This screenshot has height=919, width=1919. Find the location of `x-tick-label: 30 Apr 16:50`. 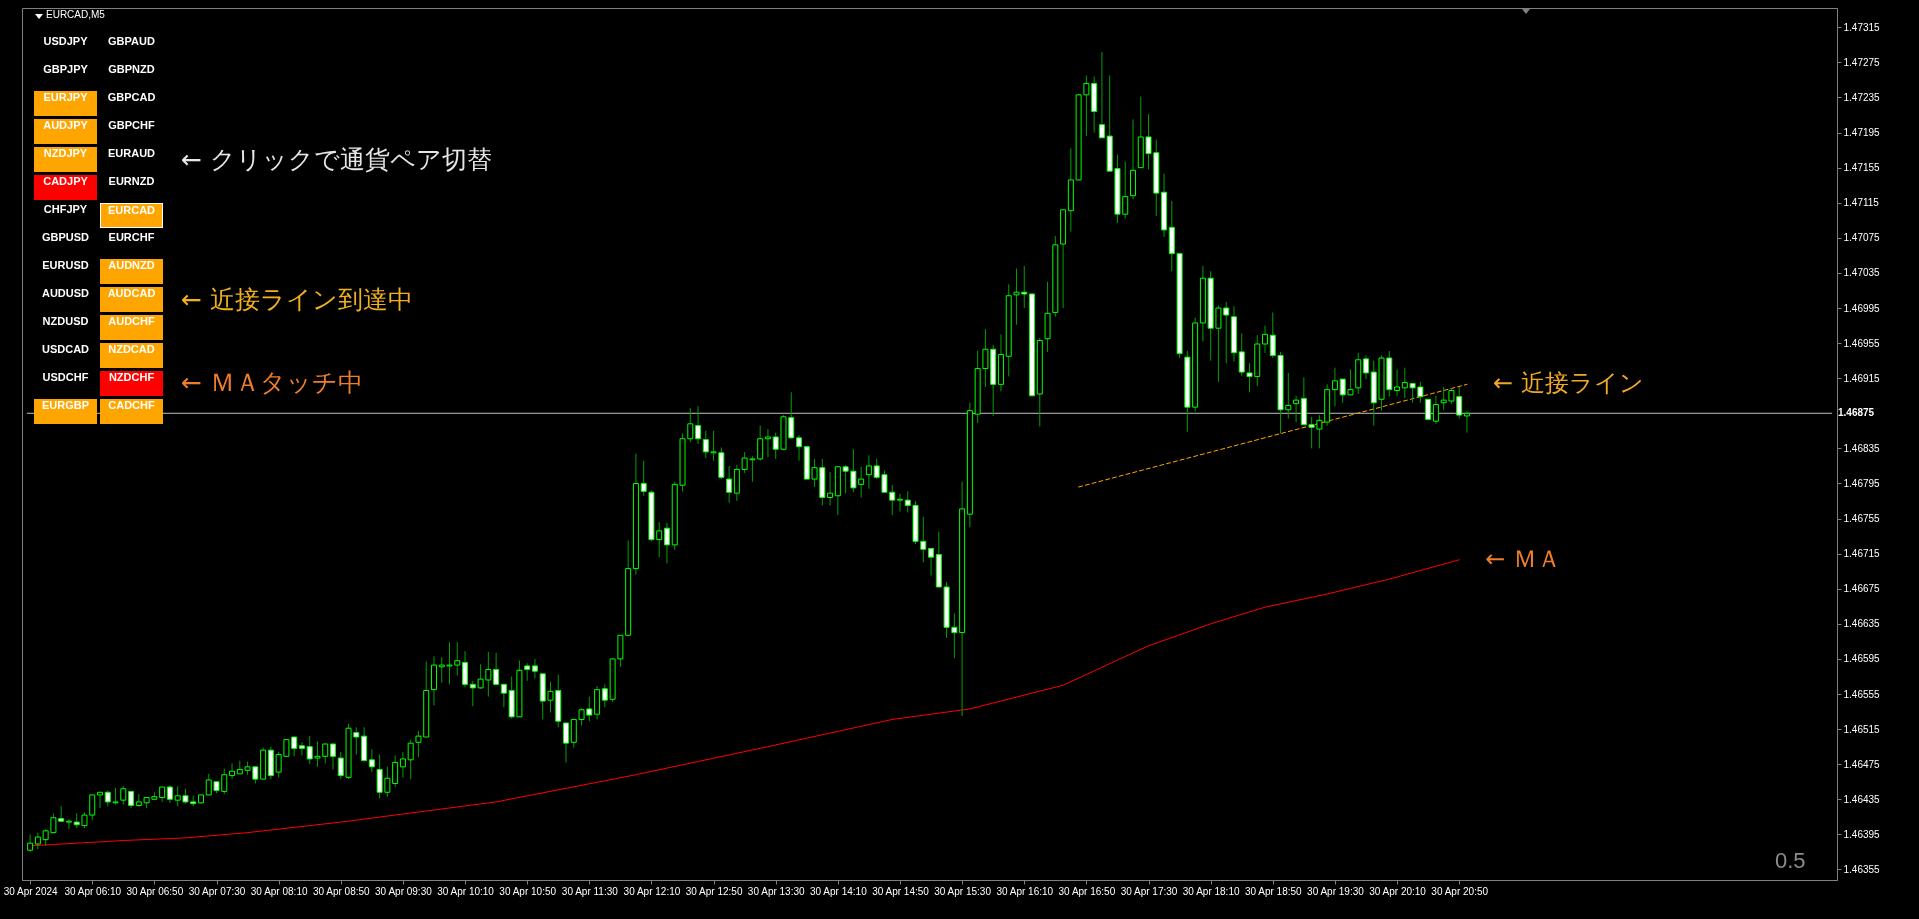

x-tick-label: 30 Apr 16:50 is located at coordinates (1087, 891).